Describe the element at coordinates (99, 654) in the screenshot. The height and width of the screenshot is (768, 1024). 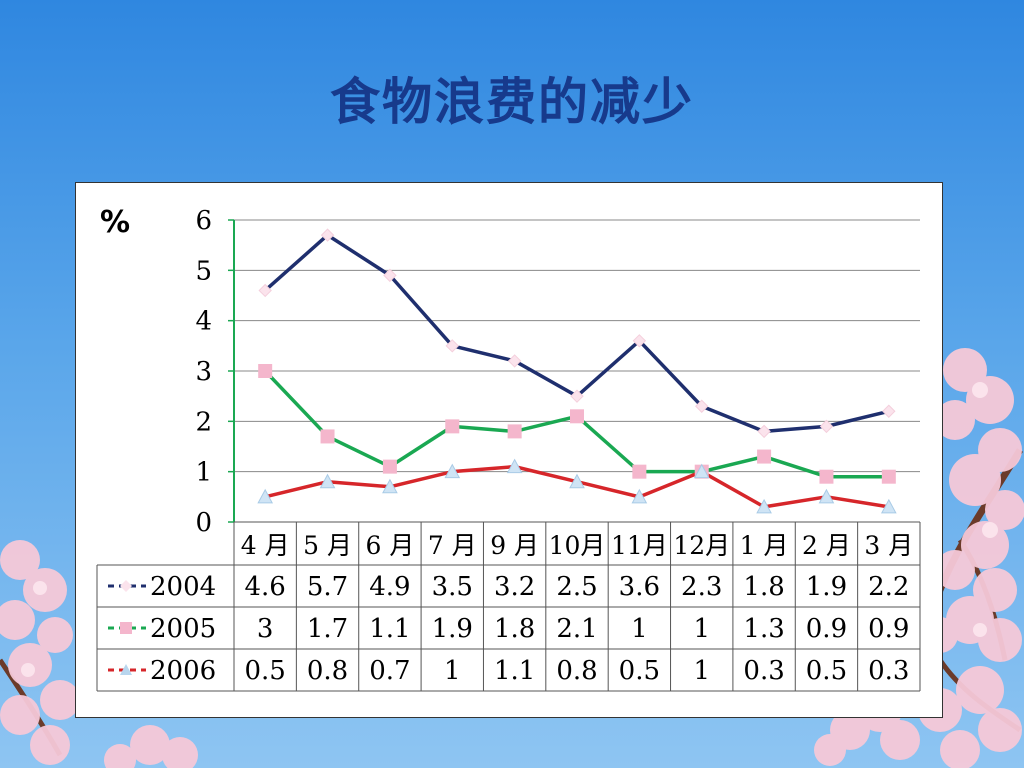
I see `cherry-blossom-decoration-left` at that location.